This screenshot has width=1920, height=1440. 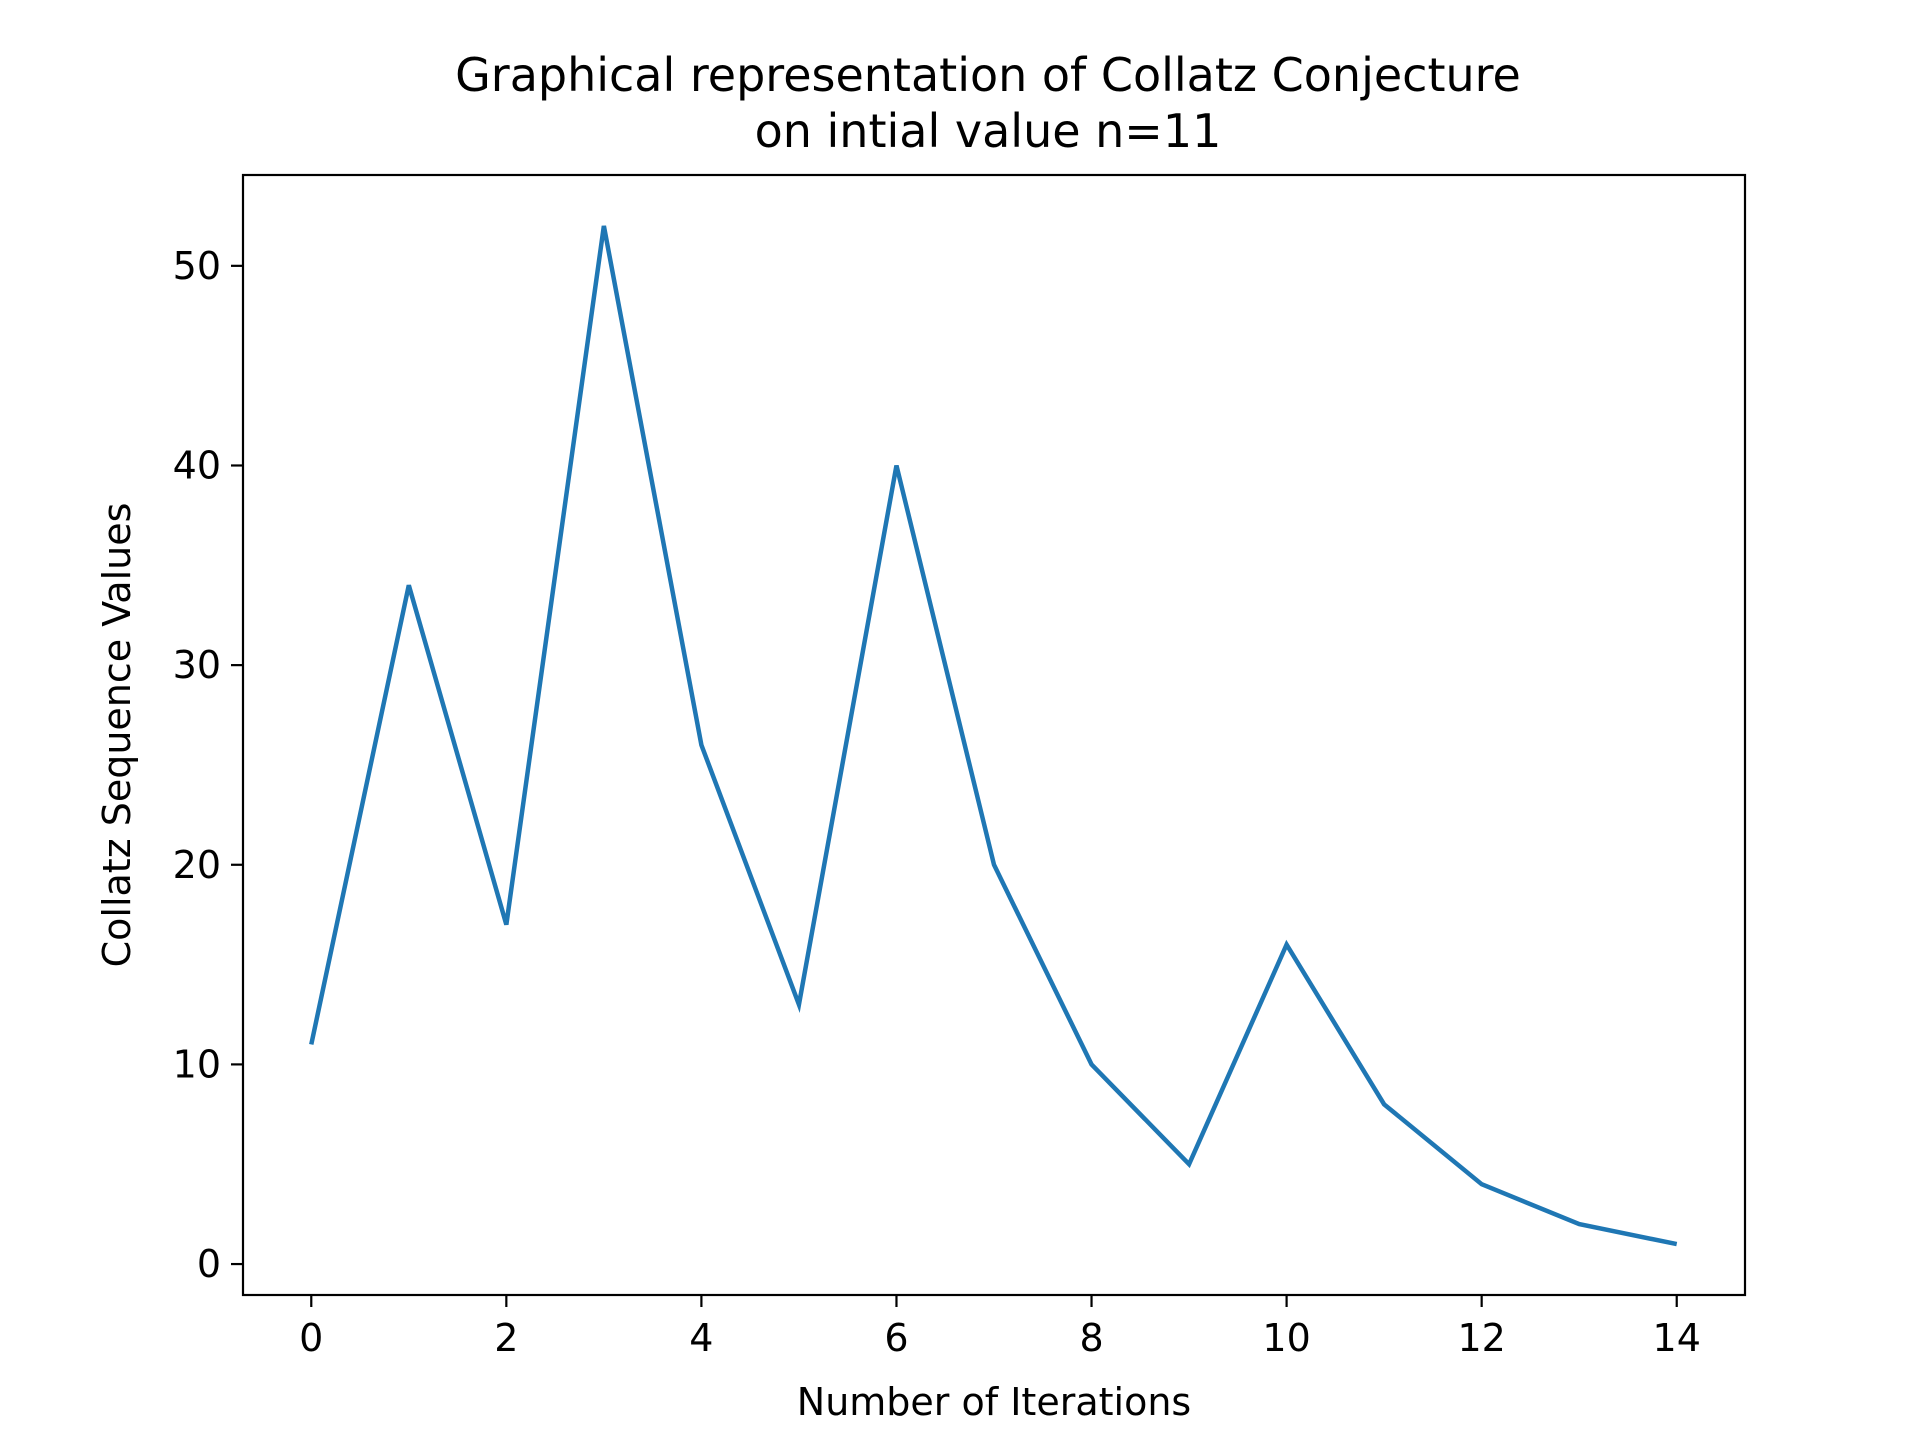 I want to click on y-tick-label: 30, so click(x=197, y=665).